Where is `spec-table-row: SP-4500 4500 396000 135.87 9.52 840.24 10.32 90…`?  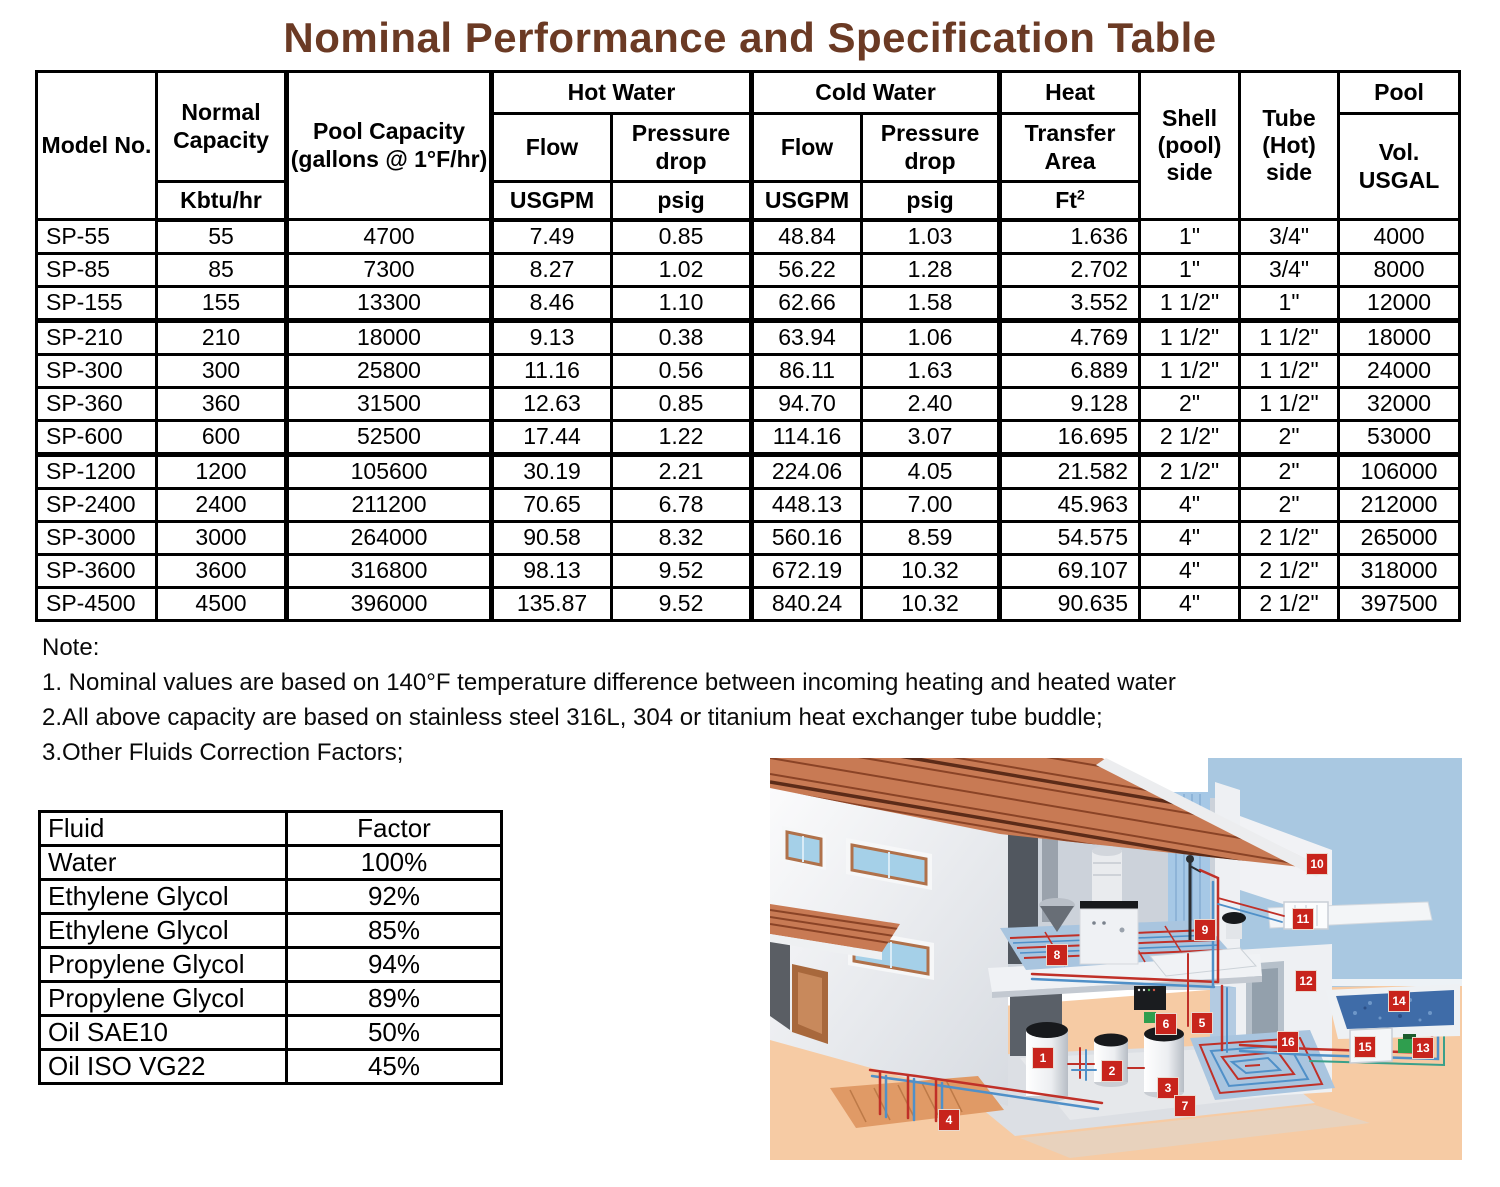 spec-table-row: SP-4500 4500 396000 135.87 9.52 840.24 10.32 90… is located at coordinates (748, 603).